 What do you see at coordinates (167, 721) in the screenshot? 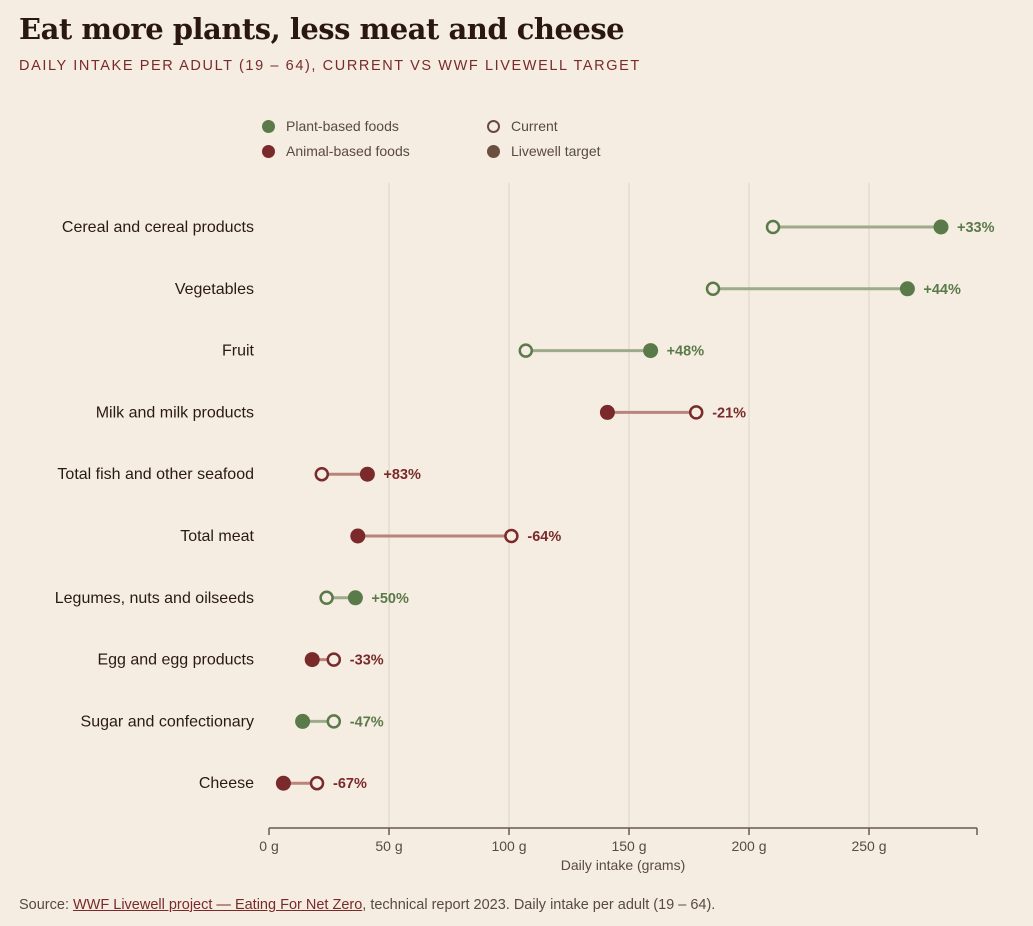
I see `category-label: Sugar and confectionary` at bounding box center [167, 721].